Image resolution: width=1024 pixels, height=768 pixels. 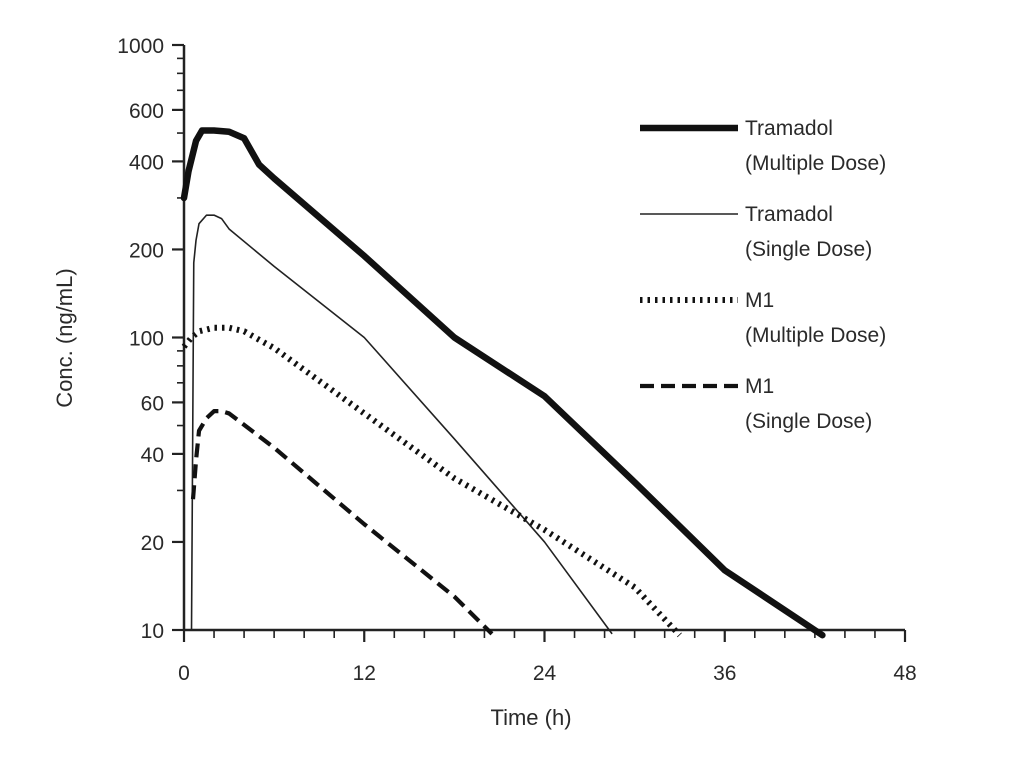 I want to click on legend-label-4: M1, so click(x=759, y=386).